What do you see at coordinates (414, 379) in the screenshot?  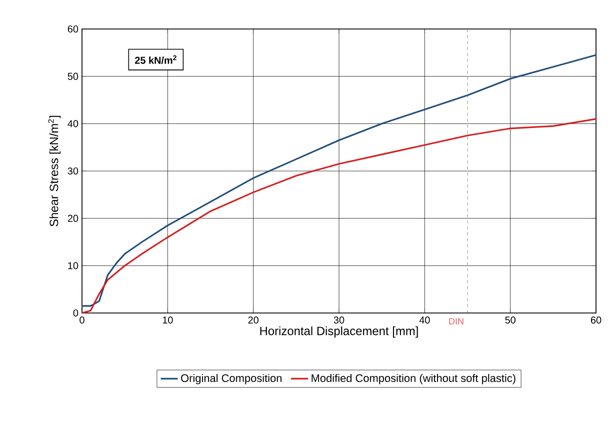 I see `legend-label: Modified Composition (without soft plastic)` at bounding box center [414, 379].